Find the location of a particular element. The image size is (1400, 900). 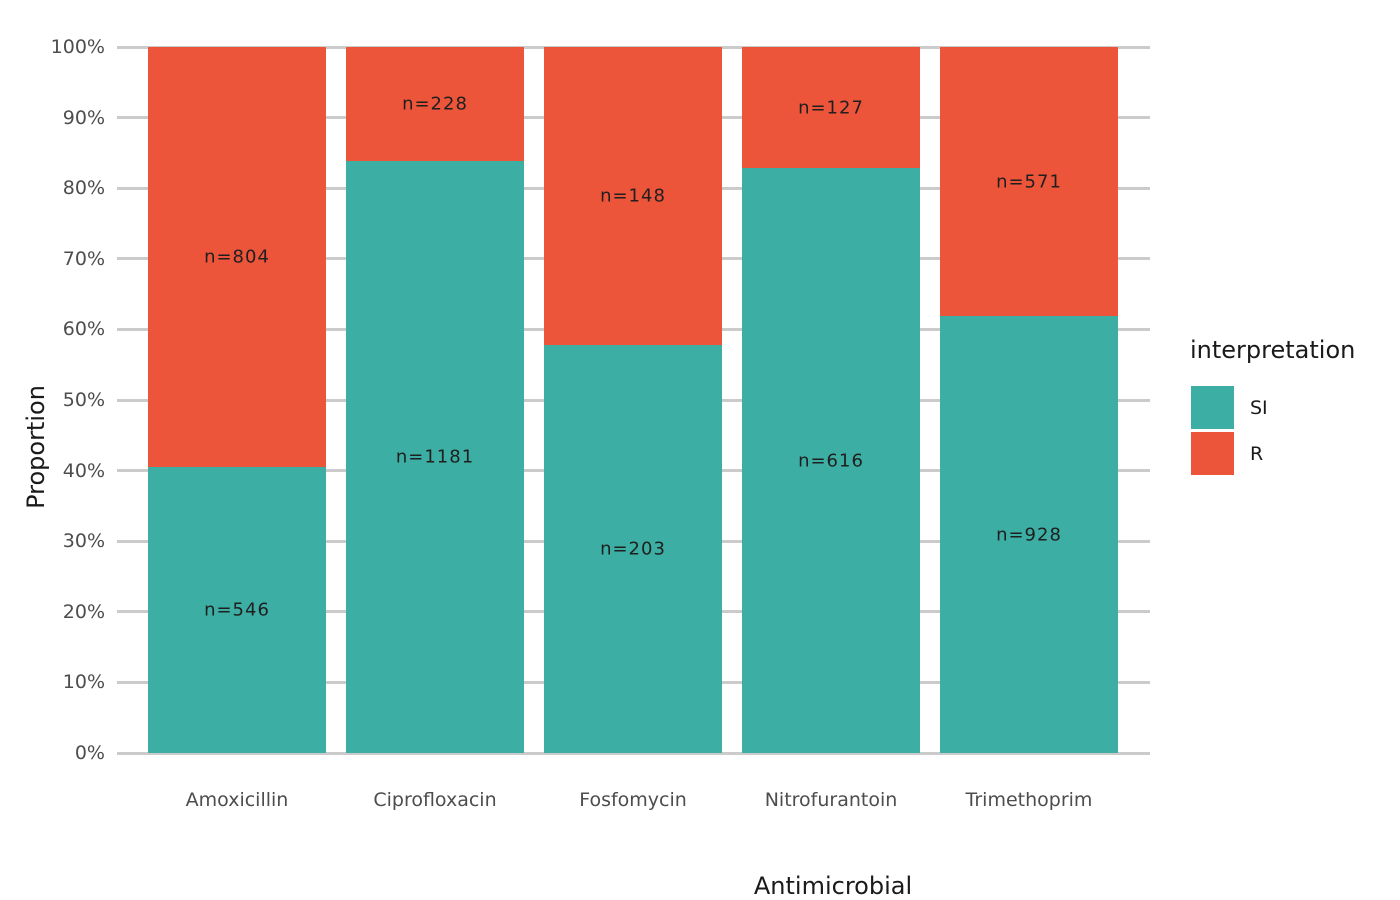

legend-swatch-r-icon is located at coordinates (1212, 453).